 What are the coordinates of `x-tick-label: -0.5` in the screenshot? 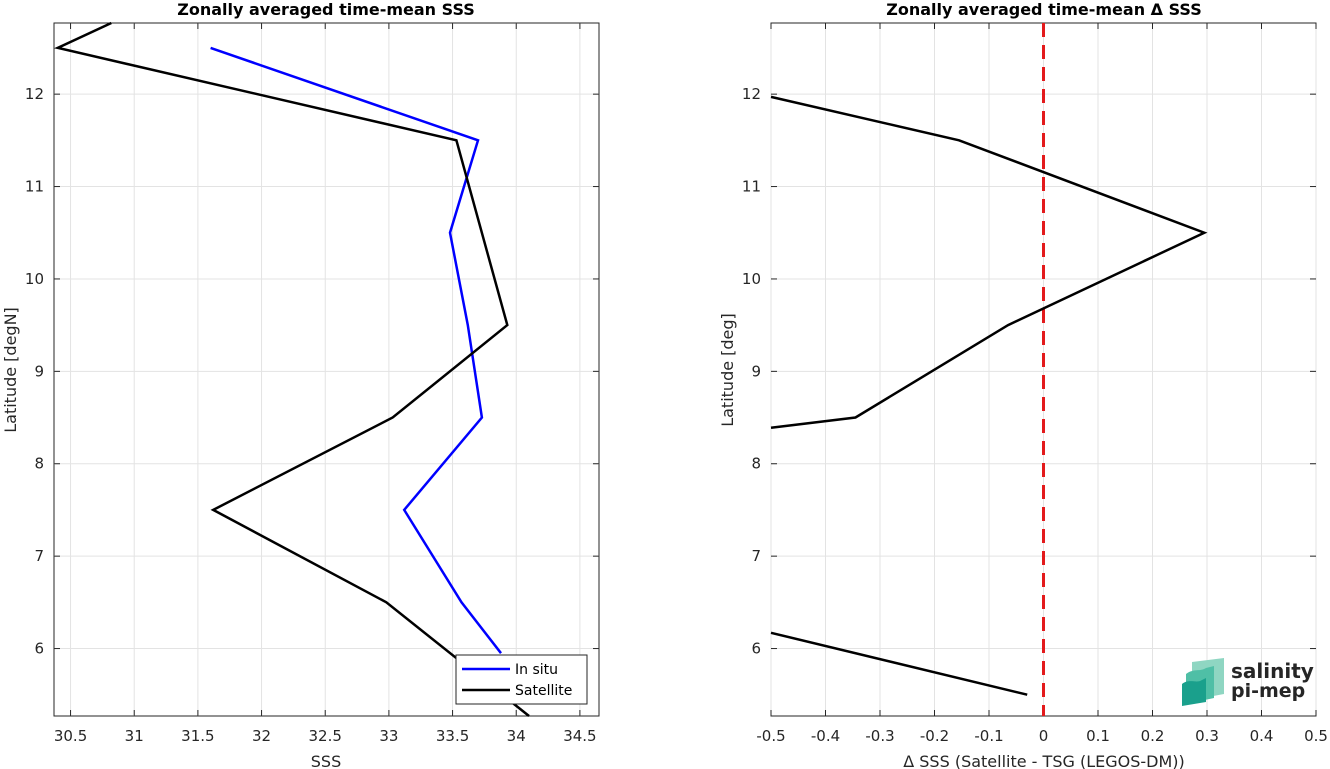 It's located at (770, 736).